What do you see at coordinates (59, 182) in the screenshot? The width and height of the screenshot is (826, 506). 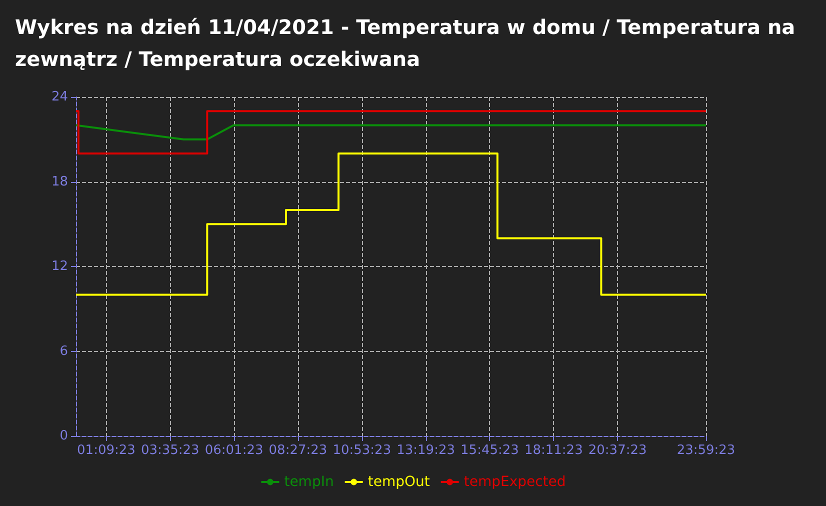 I see `y-tick-label: 18` at bounding box center [59, 182].